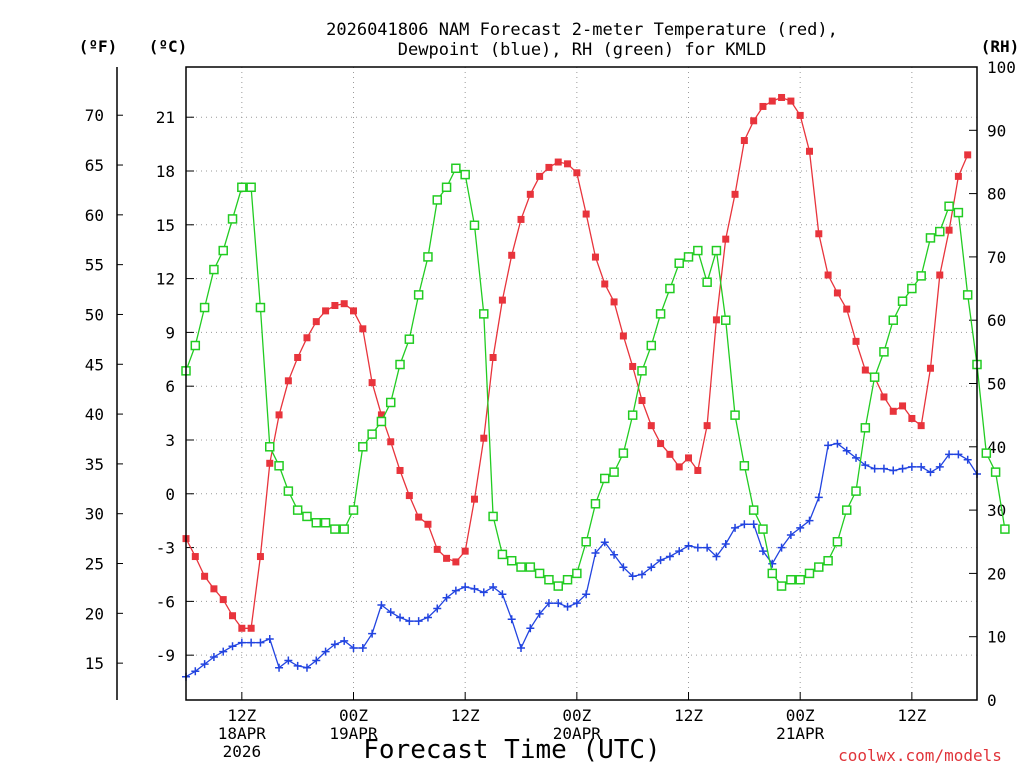 The width and height of the screenshot is (1024, 768). Describe the element at coordinates (582, 50) in the screenshot. I see `chart-subtitle: Dewpoint (blue), RH (green) for KMLD` at that location.